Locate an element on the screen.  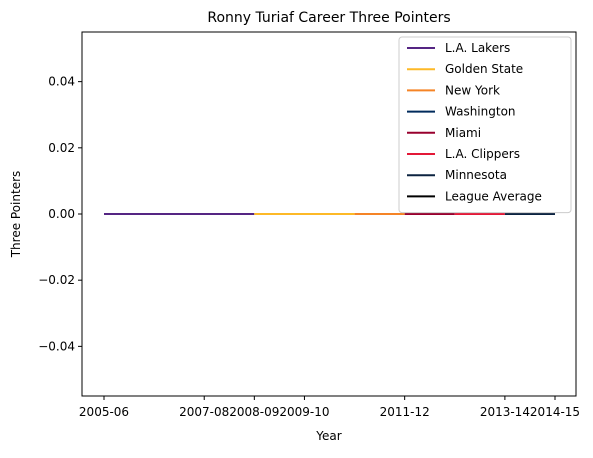
legend-label: League Average is located at coordinates (493, 196).